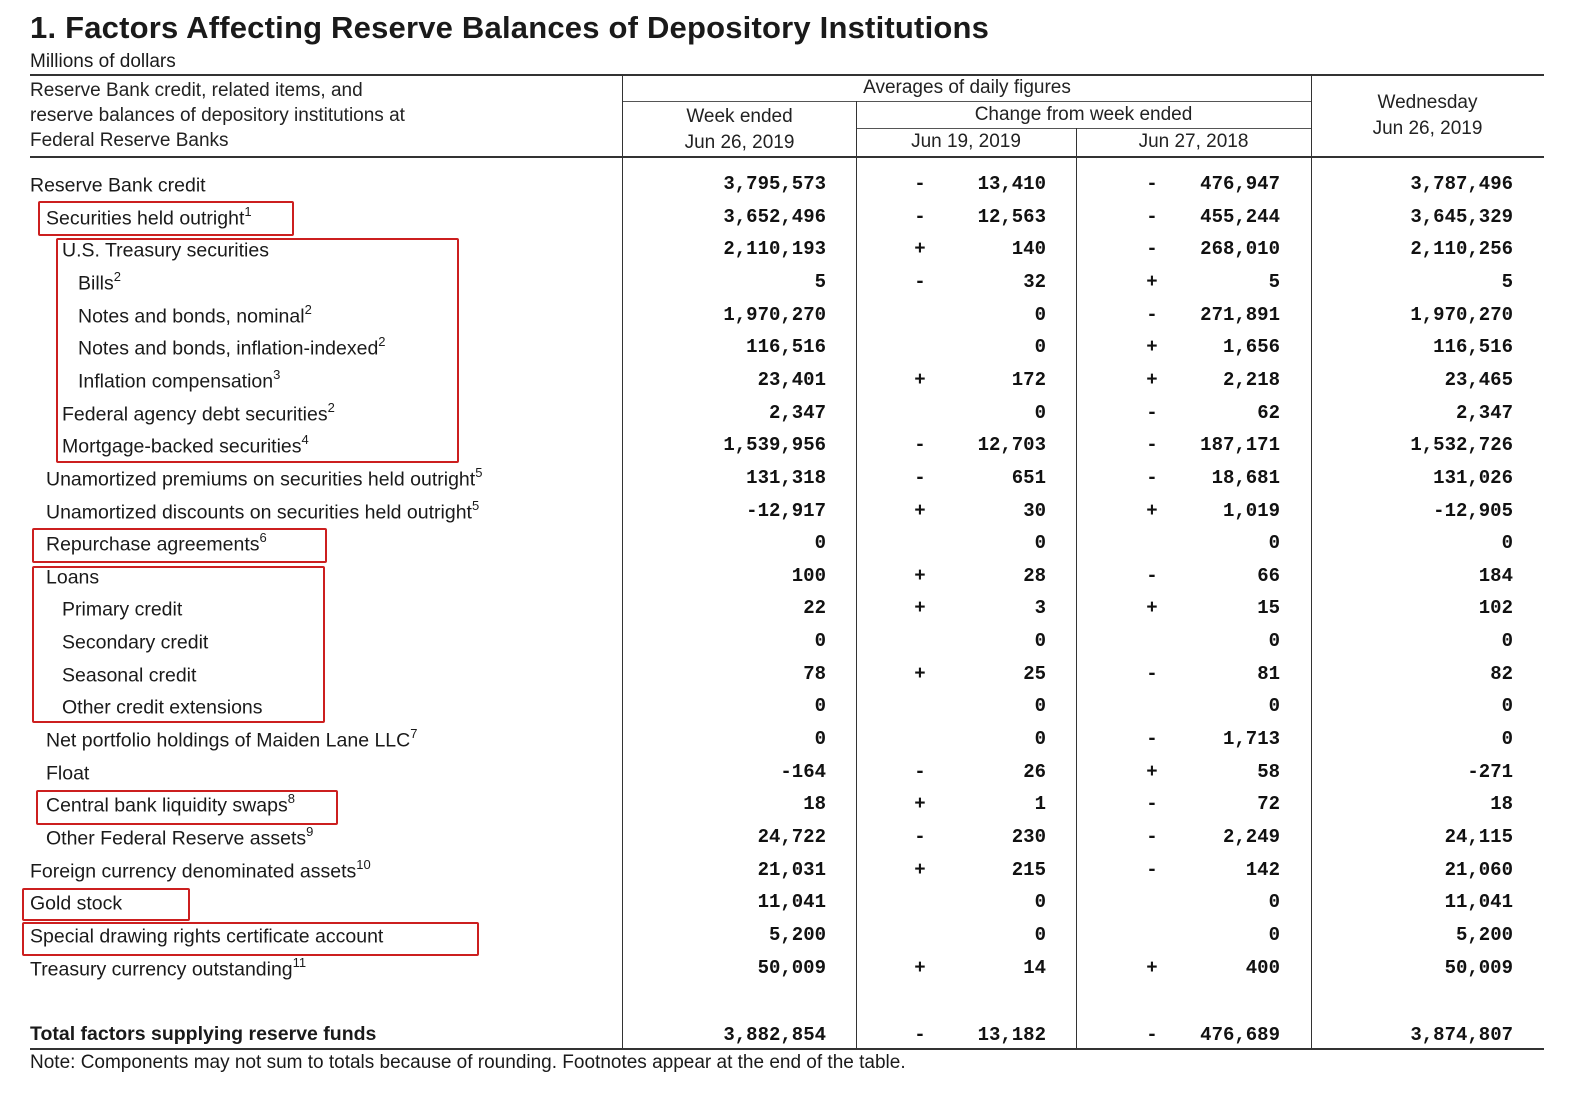  What do you see at coordinates (798, 678) in the screenshot?
I see `table-row: Seasonal credit 78 +25 - 81 82` at bounding box center [798, 678].